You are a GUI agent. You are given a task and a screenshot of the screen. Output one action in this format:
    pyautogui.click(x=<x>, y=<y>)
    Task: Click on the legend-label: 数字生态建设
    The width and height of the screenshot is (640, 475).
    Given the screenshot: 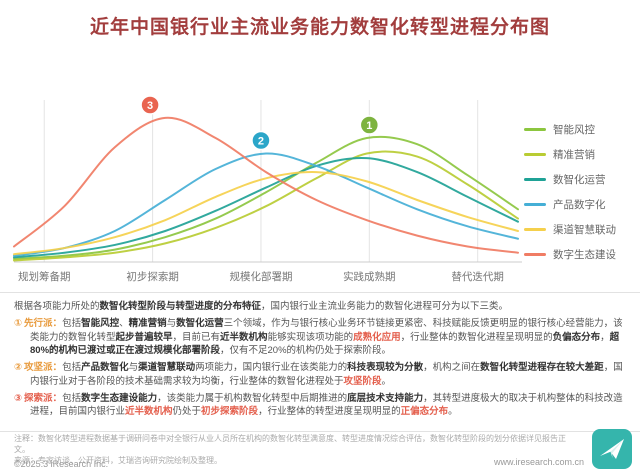 What is the action you would take?
    pyautogui.click(x=584, y=255)
    